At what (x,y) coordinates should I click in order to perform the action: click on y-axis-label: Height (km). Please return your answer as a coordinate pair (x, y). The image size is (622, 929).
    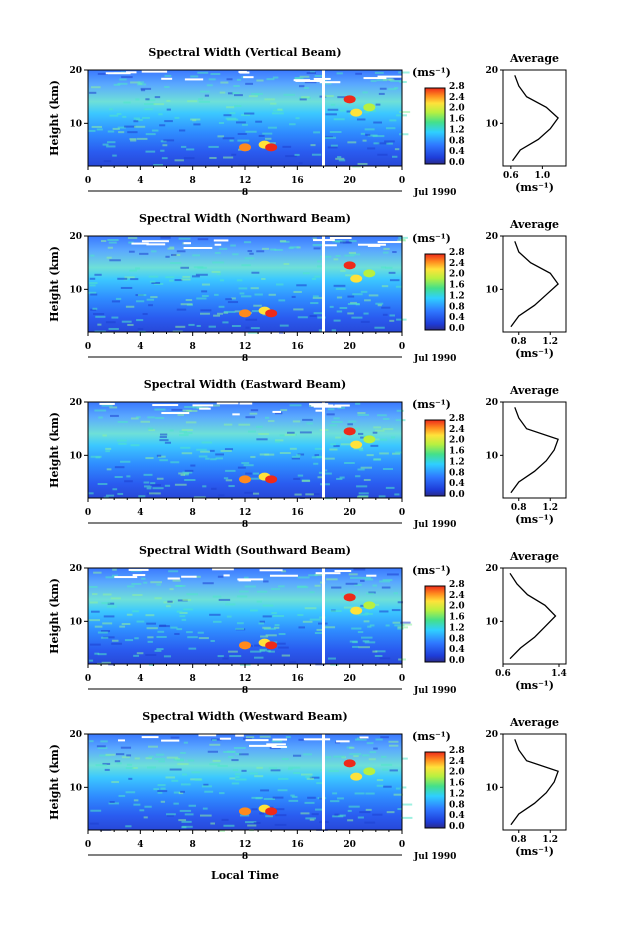
    Looking at the image, I should click on (54, 118).